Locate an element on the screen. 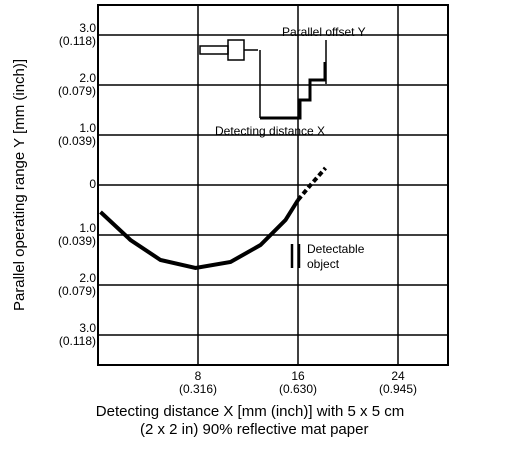 Image resolution: width=506 pixels, height=450 pixels. x-tick-label: (0.945) is located at coordinates (398, 389).